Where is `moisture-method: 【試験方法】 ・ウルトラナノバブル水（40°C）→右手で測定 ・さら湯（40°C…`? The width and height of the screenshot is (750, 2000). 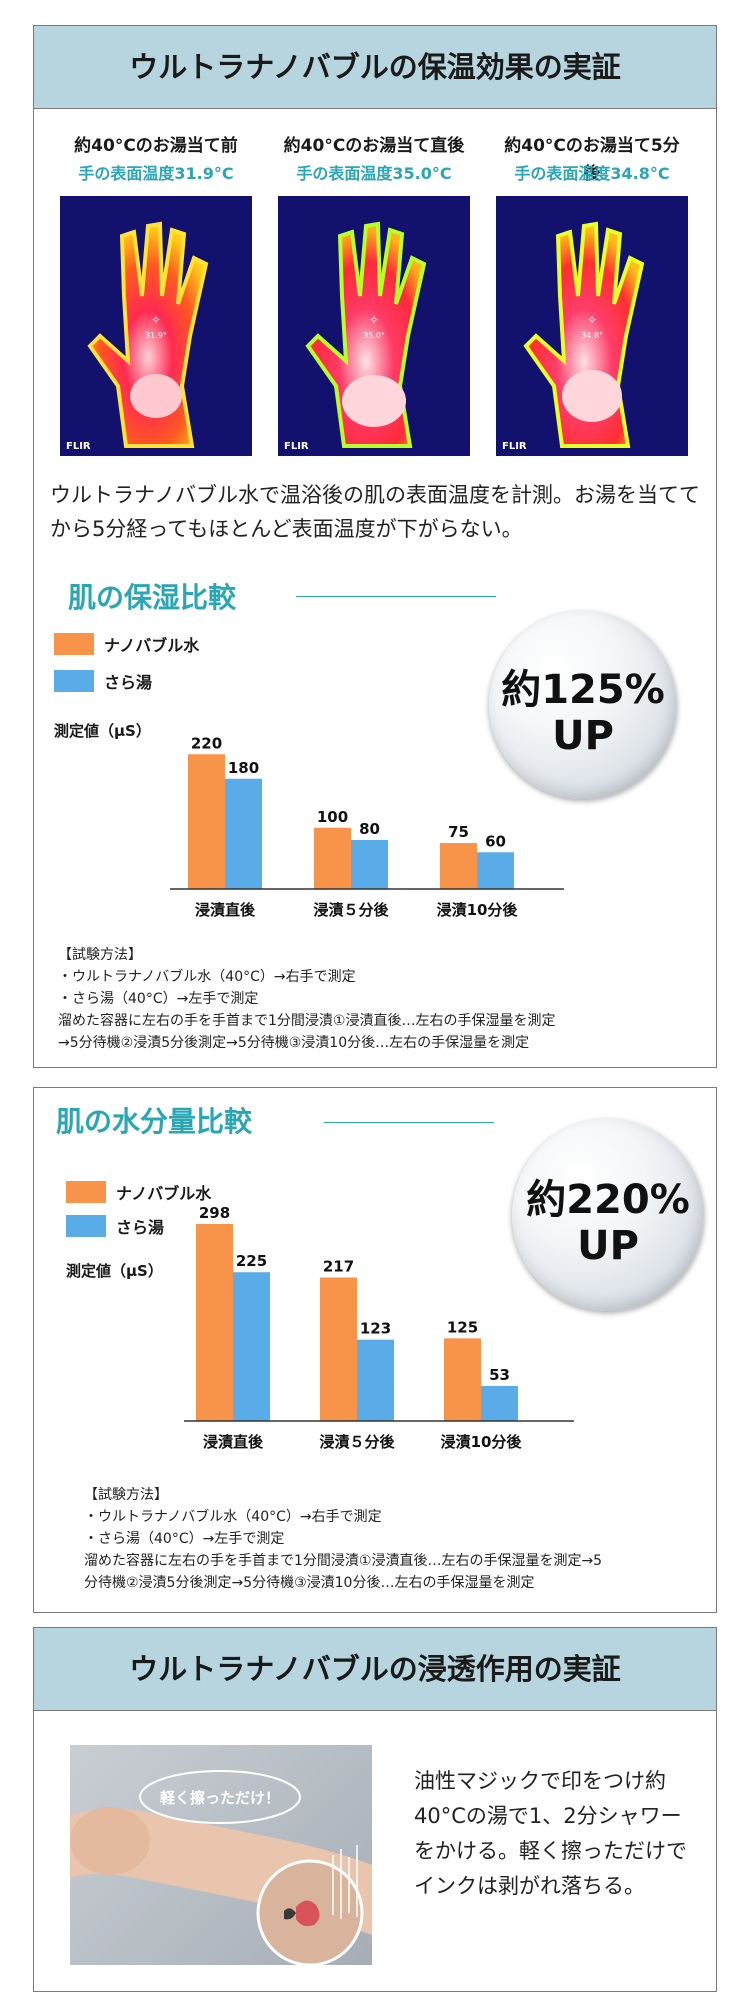
moisture-method: 【試験方法】 ・ウルトラナノバブル水（40°C）→右手で測定 ・さら湯（40°C… is located at coordinates (306, 999).